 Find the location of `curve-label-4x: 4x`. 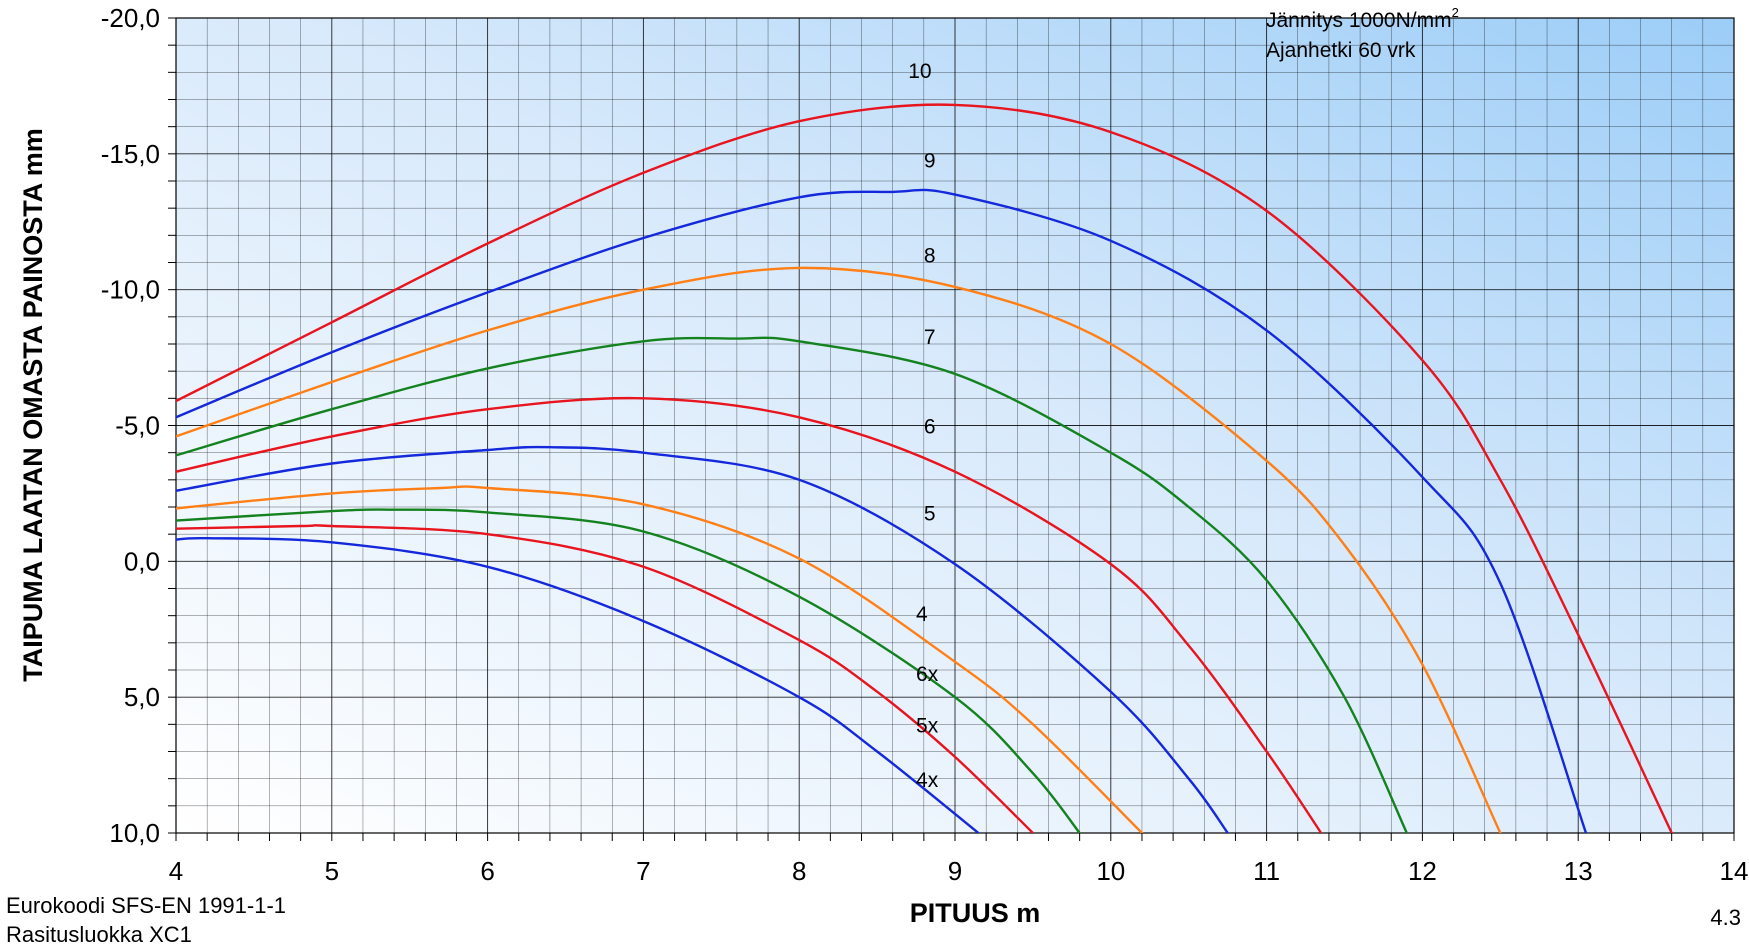

curve-label-4x: 4x is located at coordinates (927, 780).